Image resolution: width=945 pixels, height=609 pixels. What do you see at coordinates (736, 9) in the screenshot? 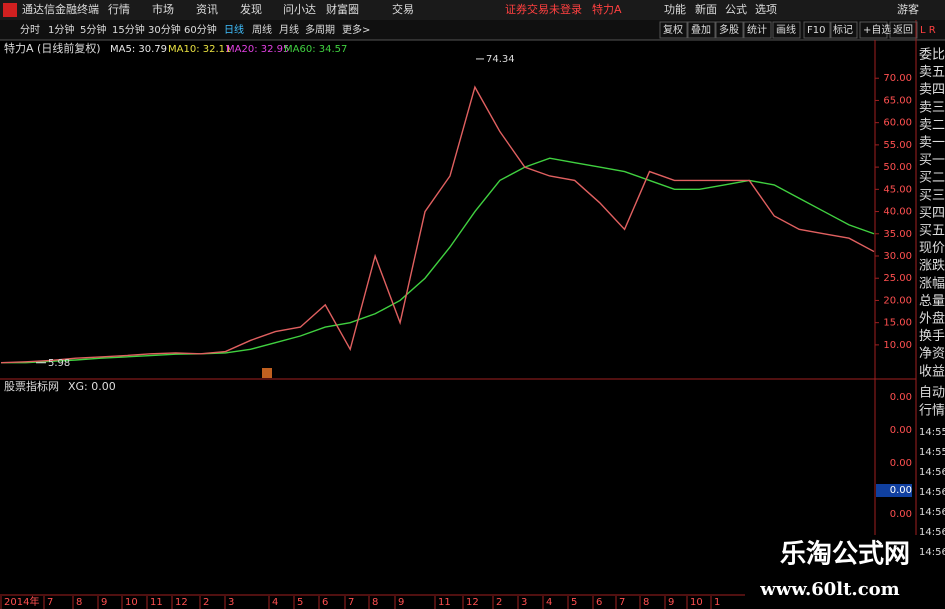
I see `menu-item: 公式` at bounding box center [736, 9].